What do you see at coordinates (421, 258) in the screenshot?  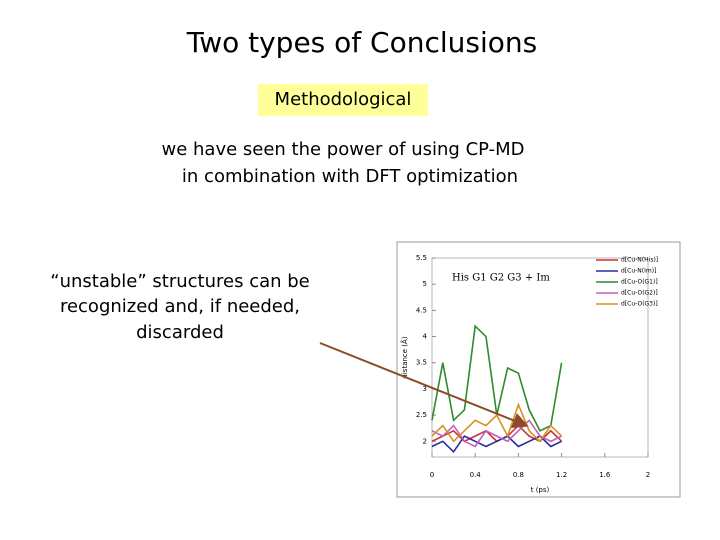 I see `y-tick-label: 5.5` at bounding box center [421, 258].